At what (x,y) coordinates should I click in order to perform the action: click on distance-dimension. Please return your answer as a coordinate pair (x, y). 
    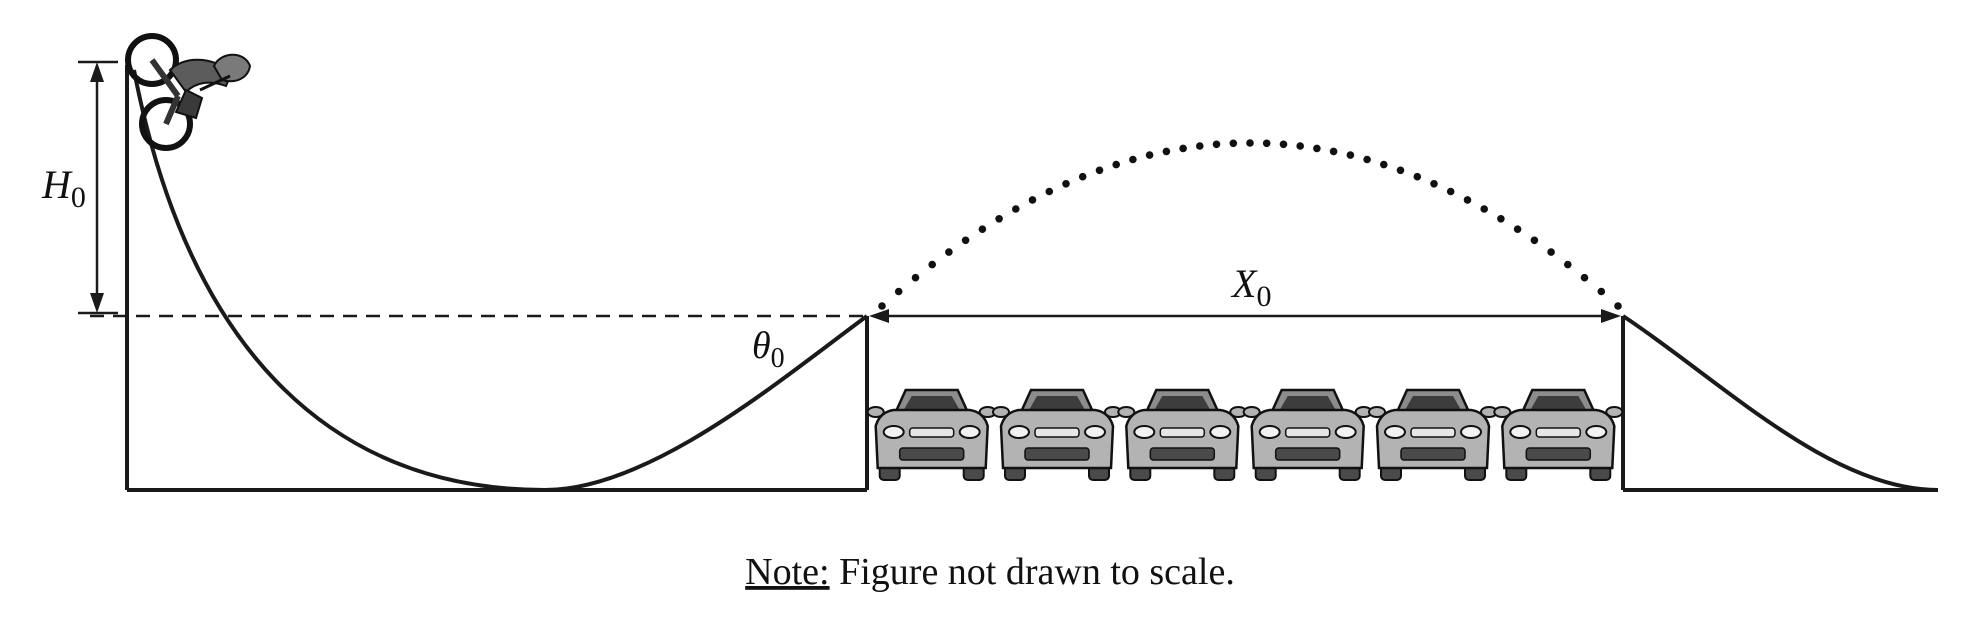
    Looking at the image, I should click on (1245, 316).